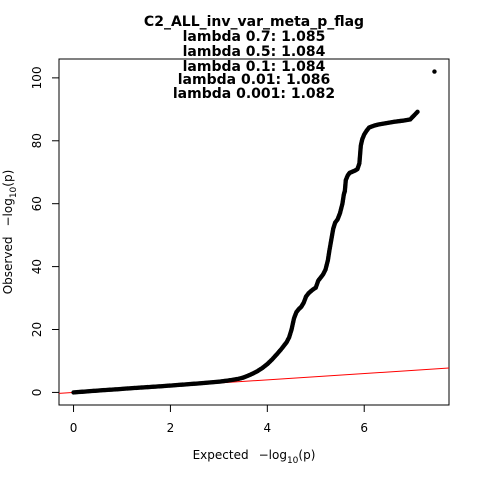 This screenshot has height=480, width=480. I want to click on y-tick-label: 0, so click(37, 393).